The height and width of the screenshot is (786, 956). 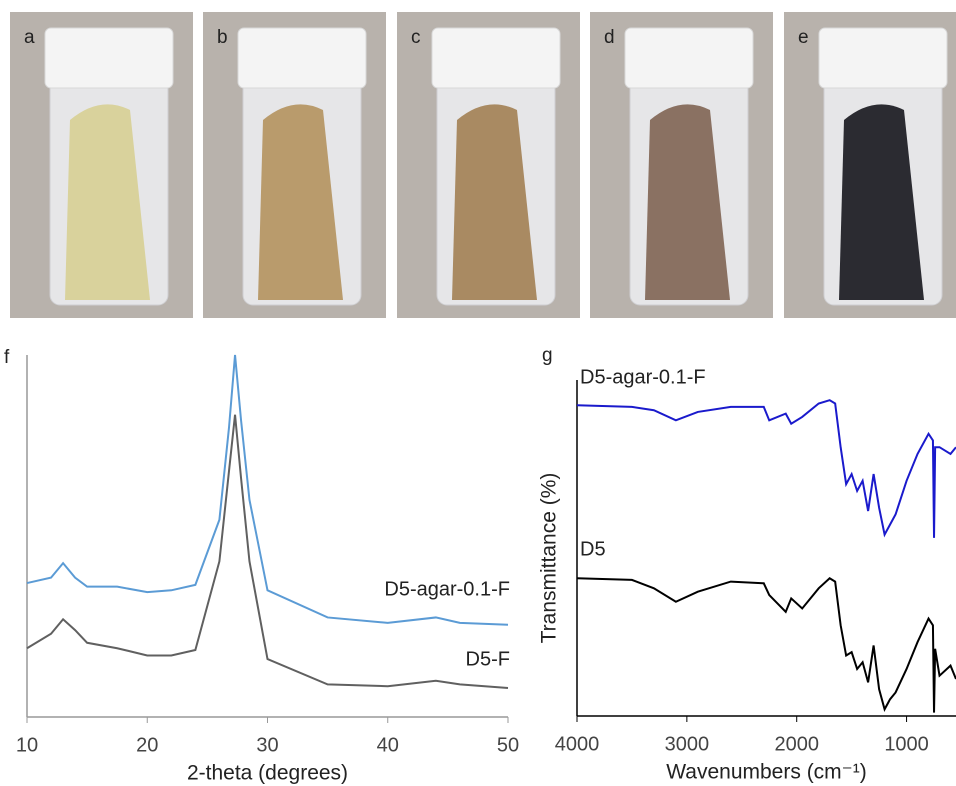 What do you see at coordinates (27, 745) in the screenshot?
I see `x-tick-label: 10` at bounding box center [27, 745].